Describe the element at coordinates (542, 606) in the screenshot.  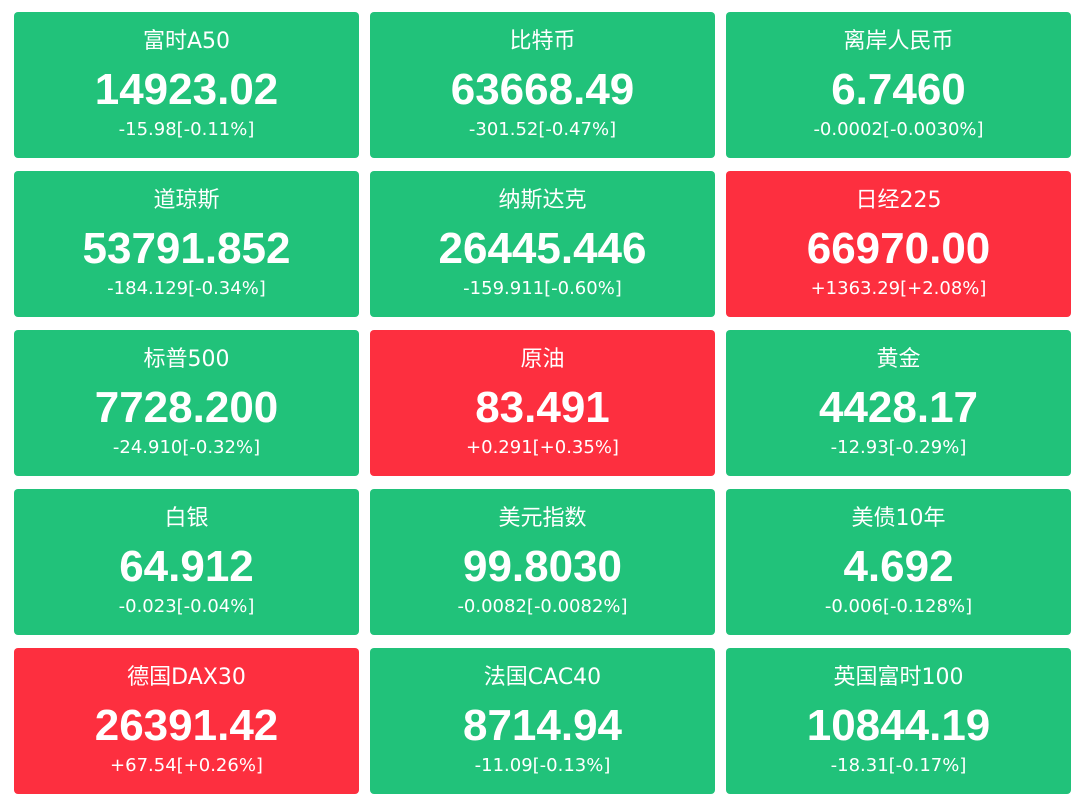
I see `quote-change: -0.0082[-0.0082%]` at that location.